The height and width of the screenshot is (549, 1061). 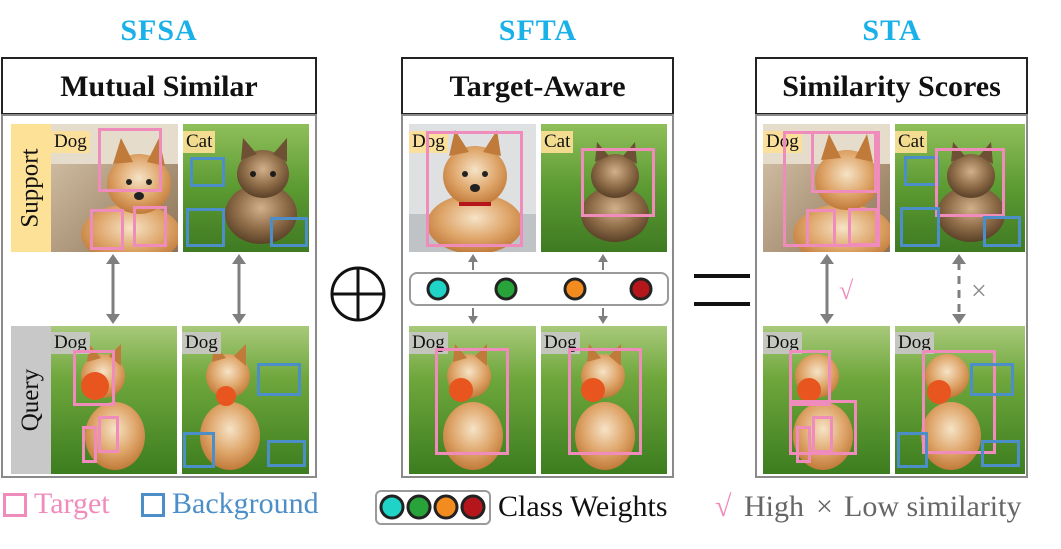 I want to click on sta-title-box: Similarity Scores, so click(x=891, y=86).